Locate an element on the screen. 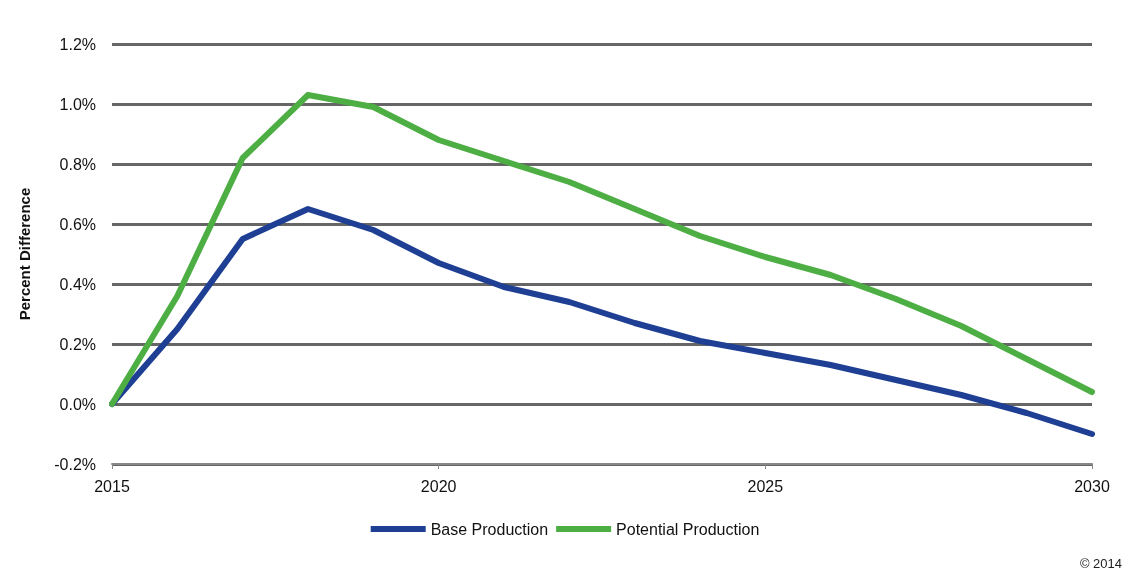 The width and height of the screenshot is (1130, 576). y-tick-label: 0.8% is located at coordinates (77, 164).